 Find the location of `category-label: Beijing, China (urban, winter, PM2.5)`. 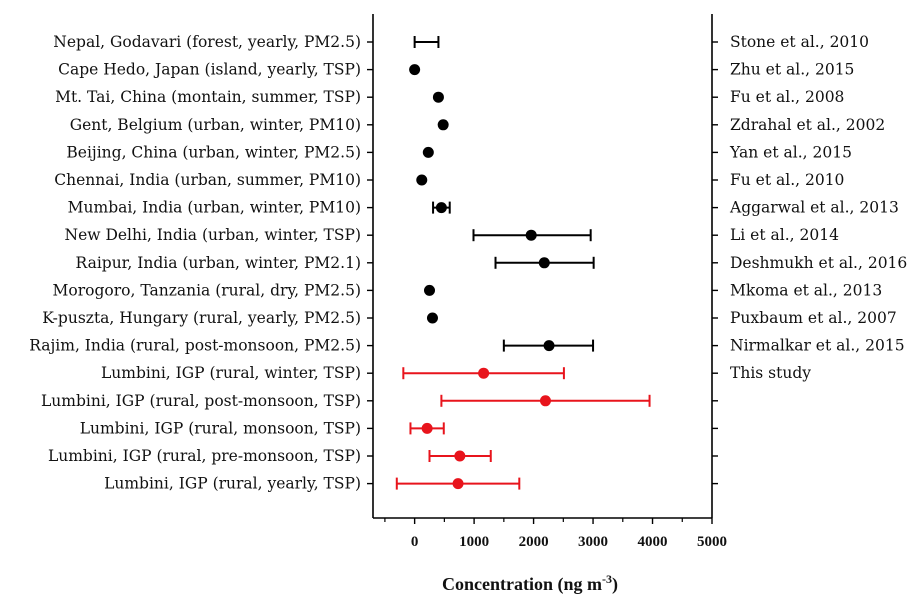

category-label: Beijing, China (urban, winter, PM2.5) is located at coordinates (213, 152).